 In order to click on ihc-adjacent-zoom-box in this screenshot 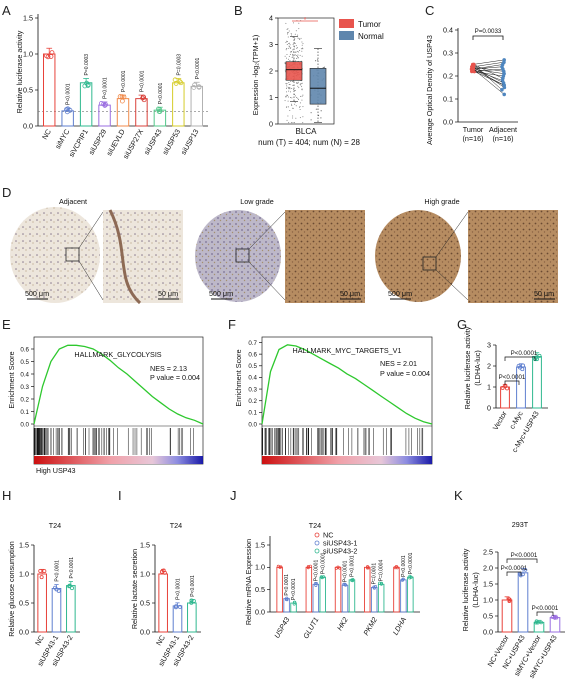, I will do `click(72, 254)`.